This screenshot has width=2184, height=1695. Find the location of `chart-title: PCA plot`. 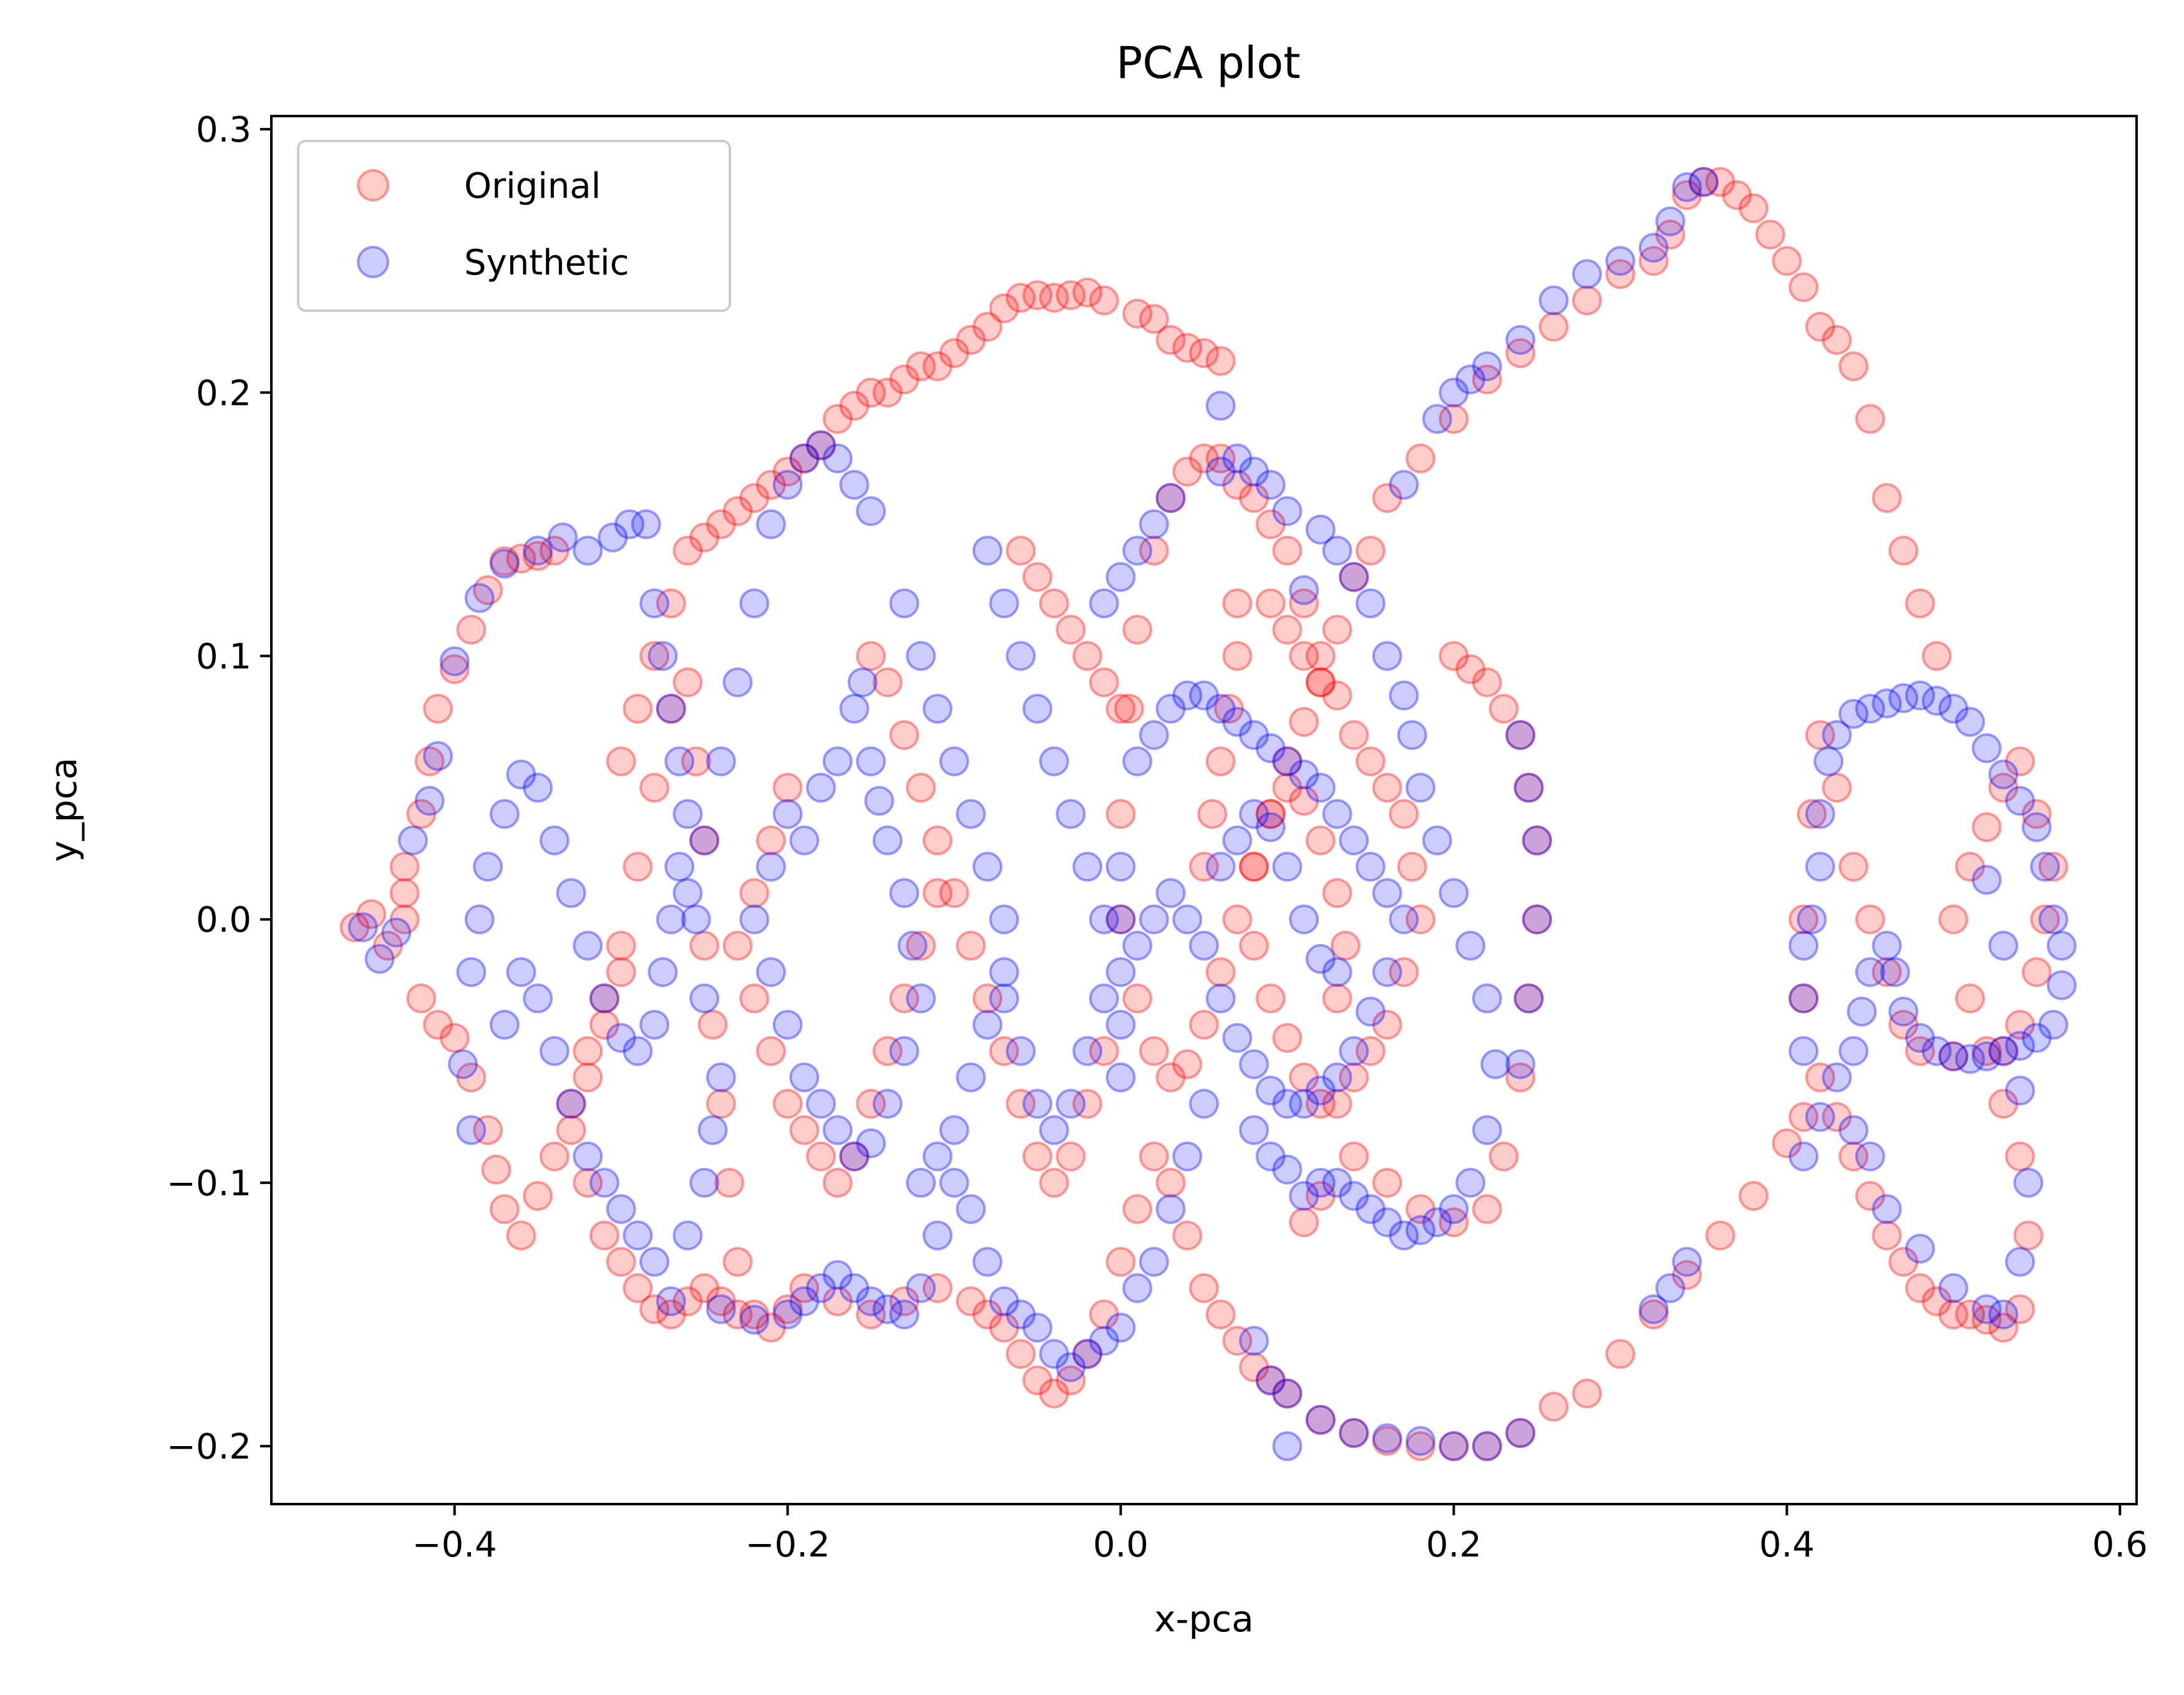

chart-title: PCA plot is located at coordinates (1208, 63).